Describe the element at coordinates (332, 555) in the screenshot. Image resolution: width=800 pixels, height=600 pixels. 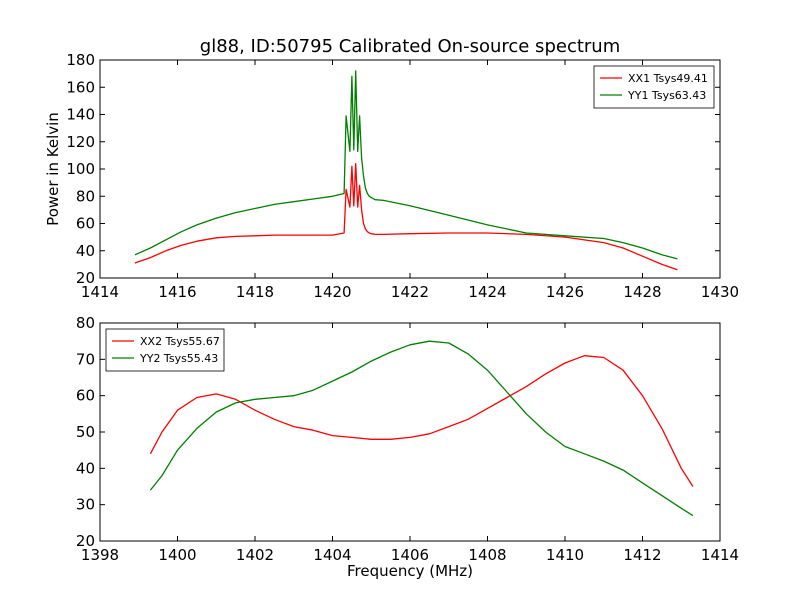
I see `x-tick-label: 1404` at that location.